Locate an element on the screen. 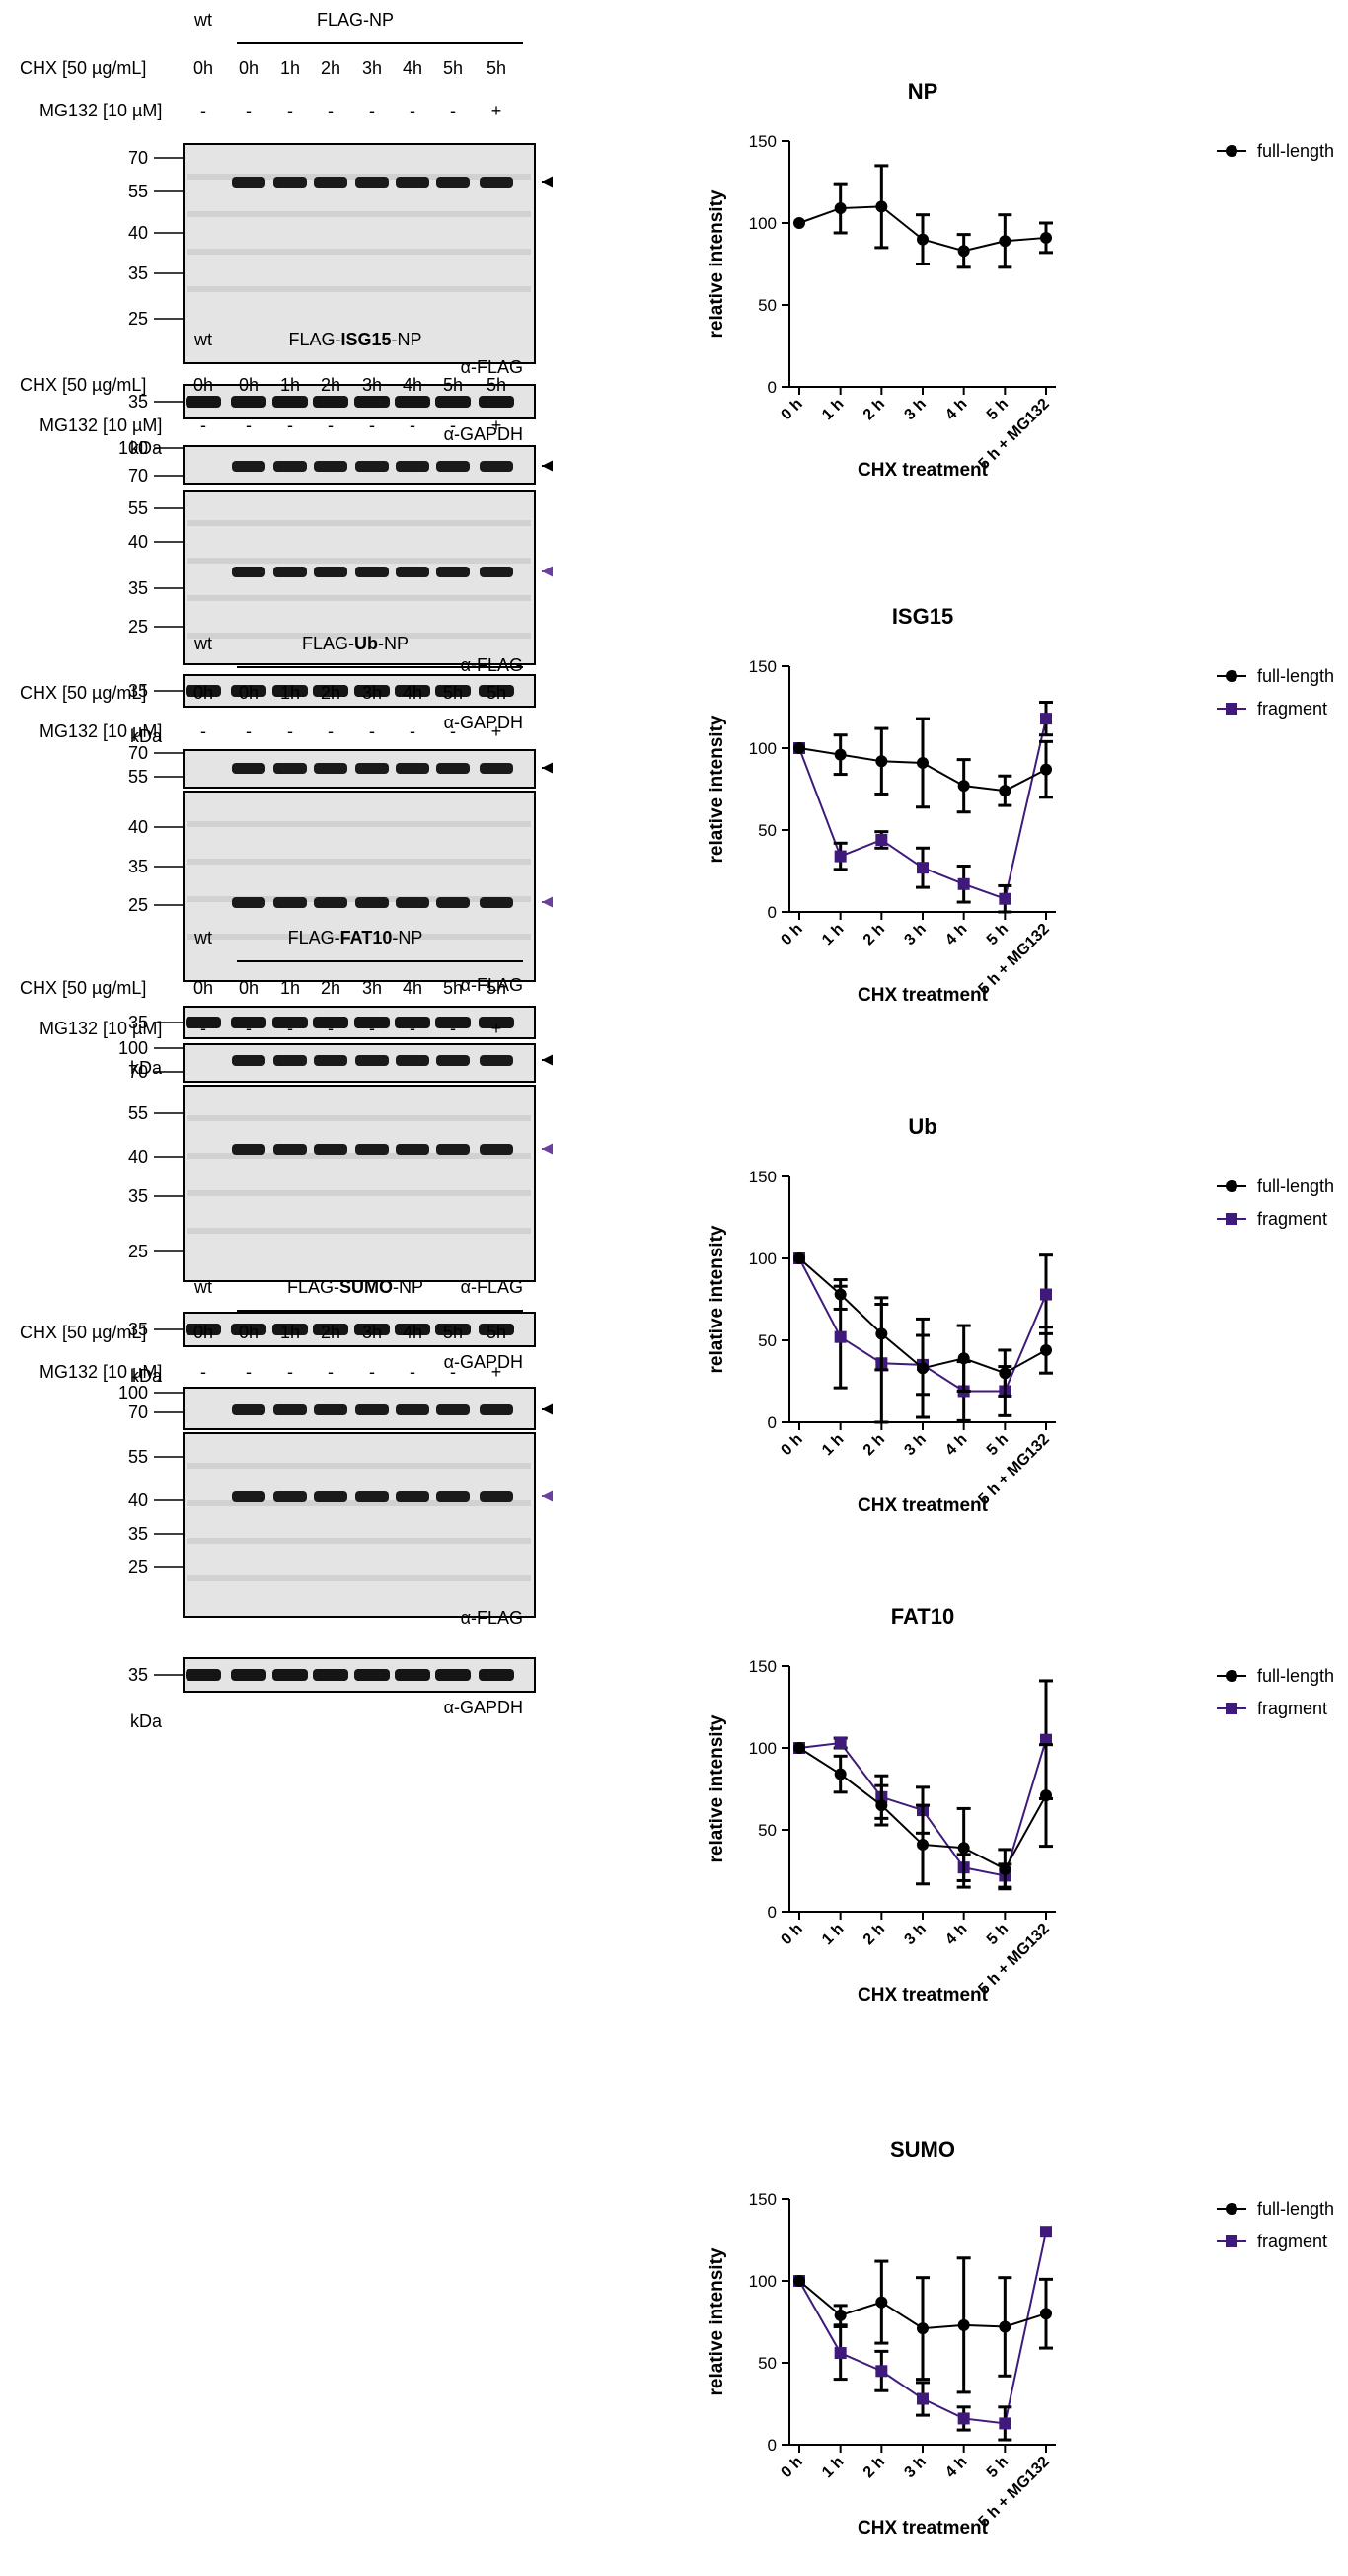 The width and height of the screenshot is (1348, 2576). legend-label: fragment is located at coordinates (1292, 709).